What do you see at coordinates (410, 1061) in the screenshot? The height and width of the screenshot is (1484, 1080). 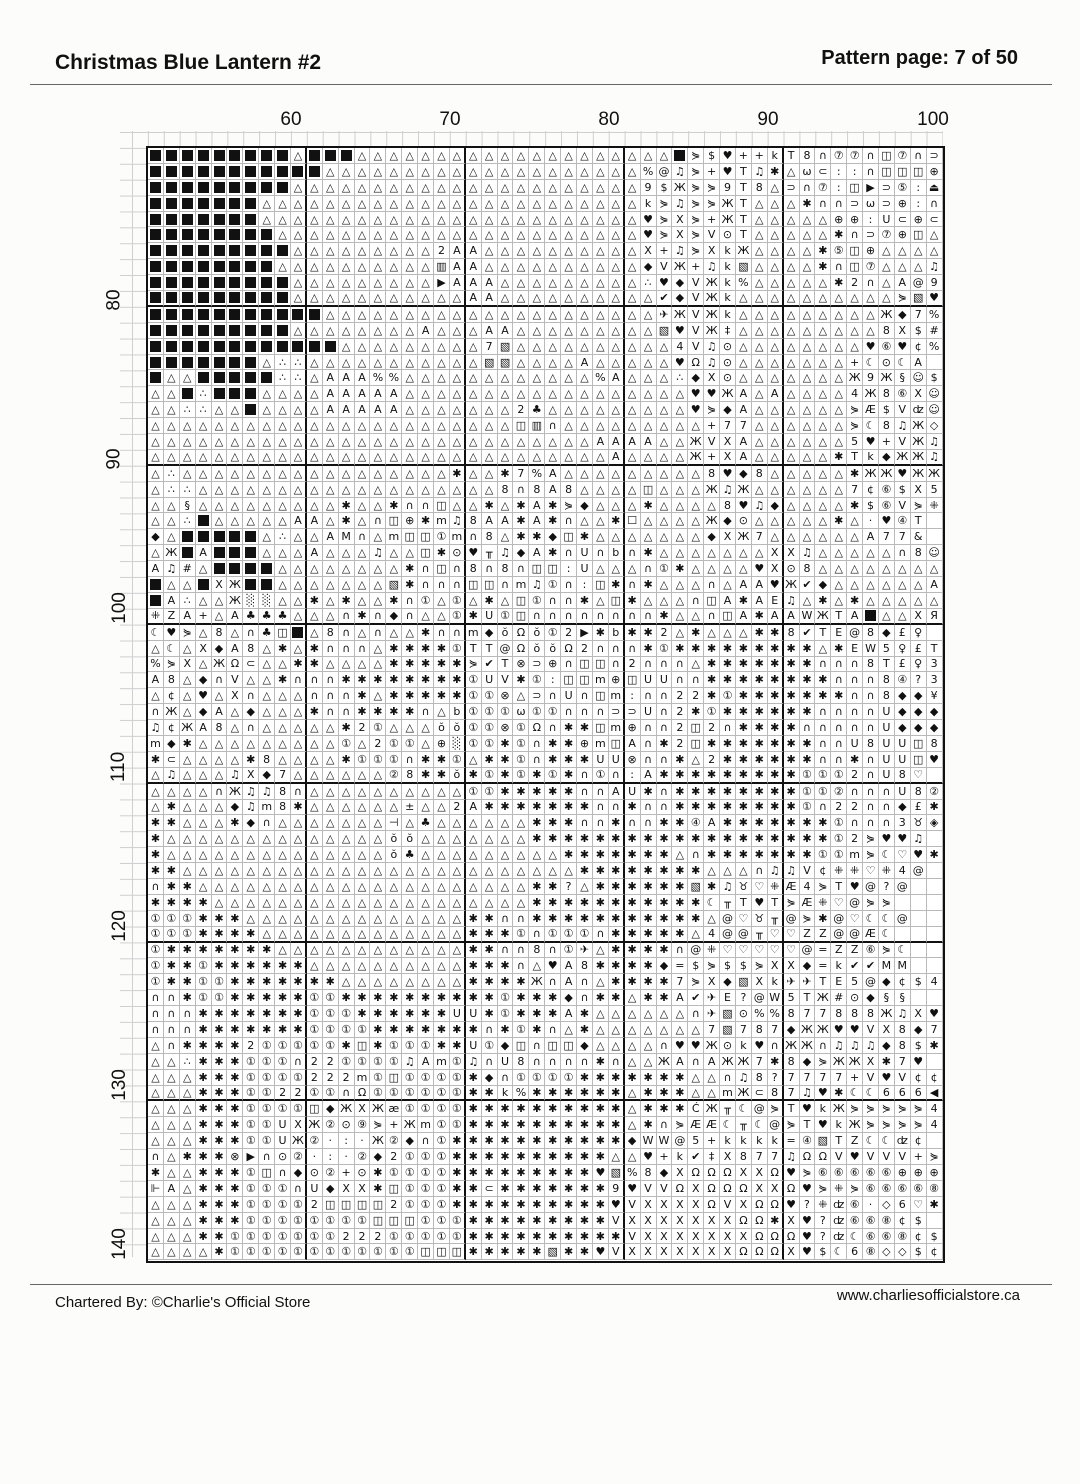 I see `stitch-cell: ♫` at bounding box center [410, 1061].